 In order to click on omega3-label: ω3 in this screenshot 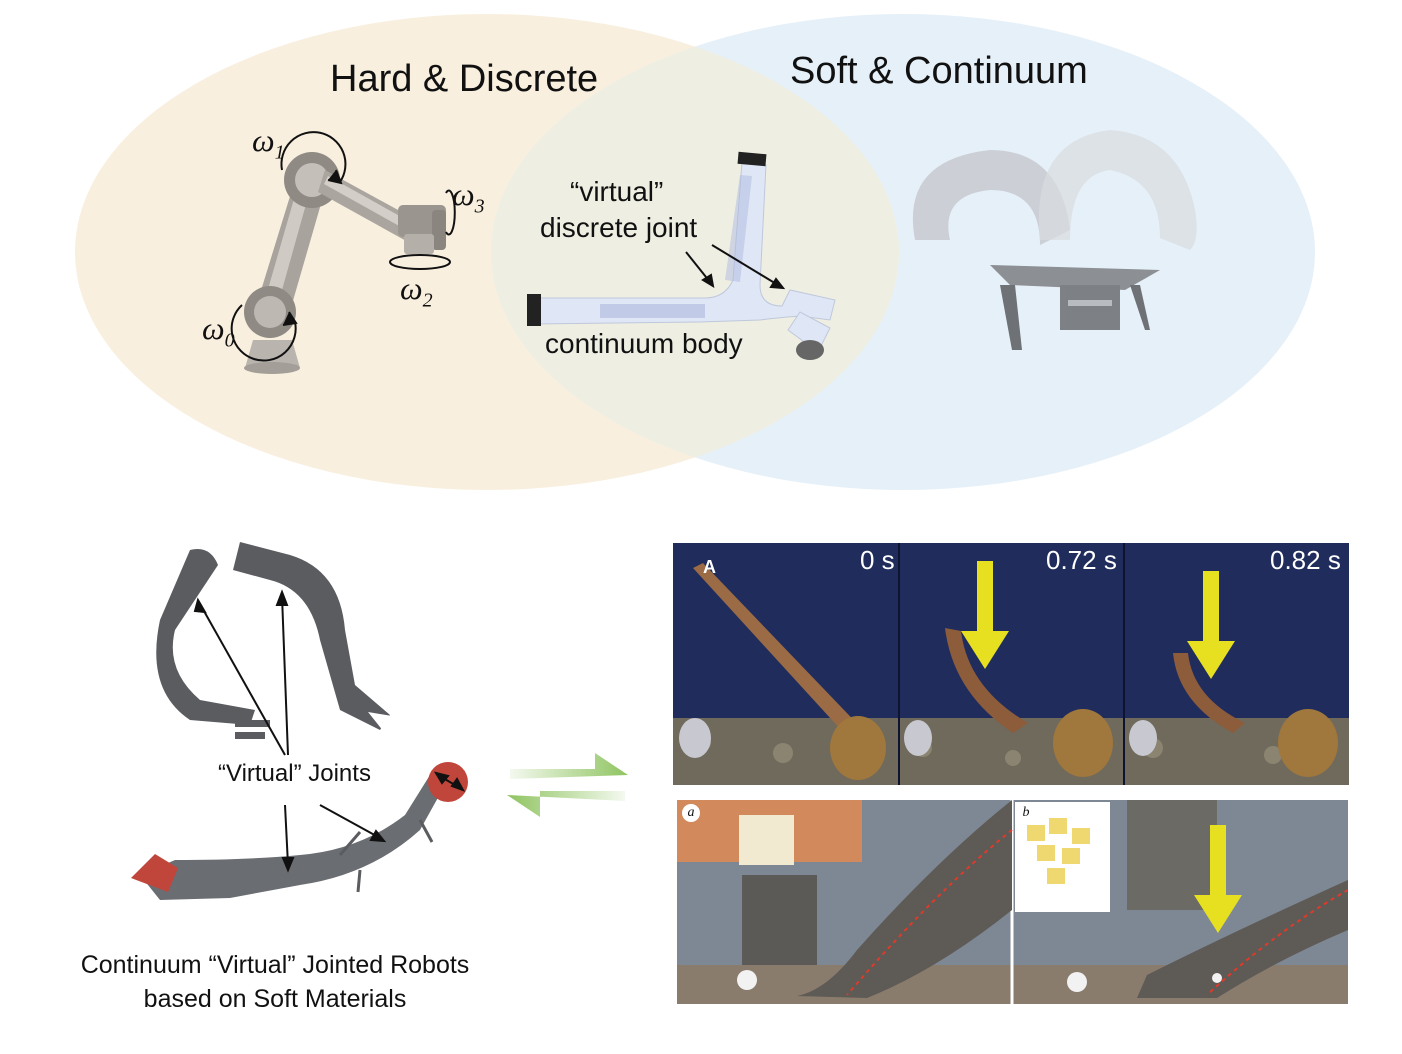, I will do `click(468, 197)`.